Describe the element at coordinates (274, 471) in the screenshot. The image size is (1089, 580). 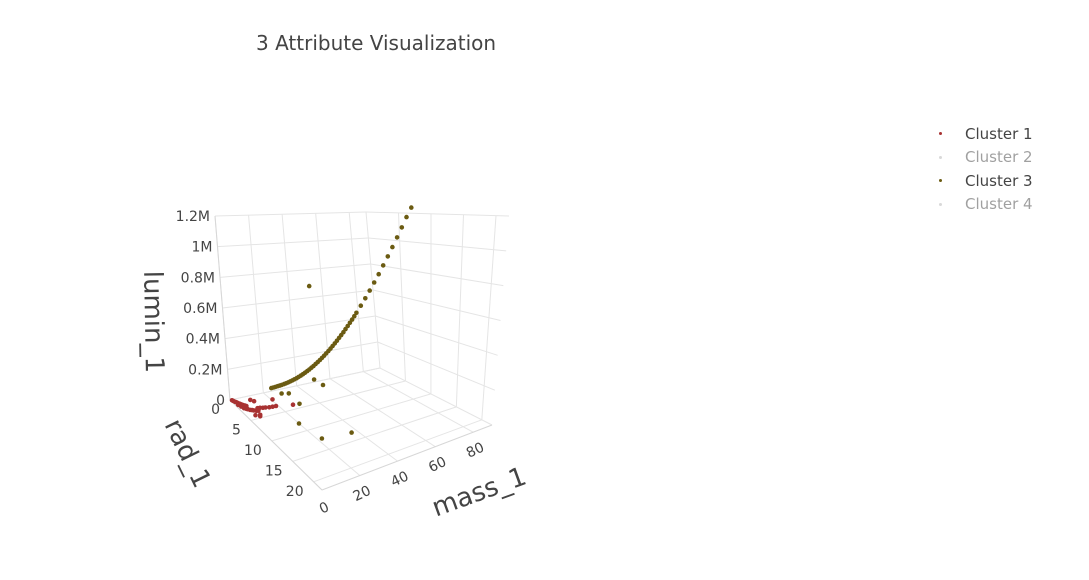
I see `y-tick-label: 15` at that location.